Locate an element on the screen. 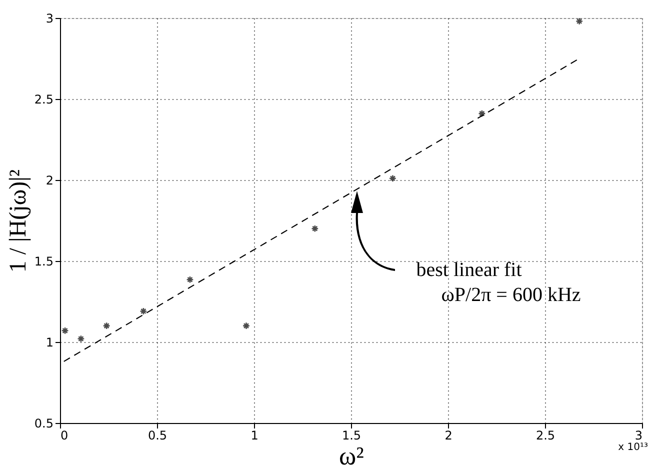 The width and height of the screenshot is (660, 475). x-tick-label: 1.5 is located at coordinates (352, 435).